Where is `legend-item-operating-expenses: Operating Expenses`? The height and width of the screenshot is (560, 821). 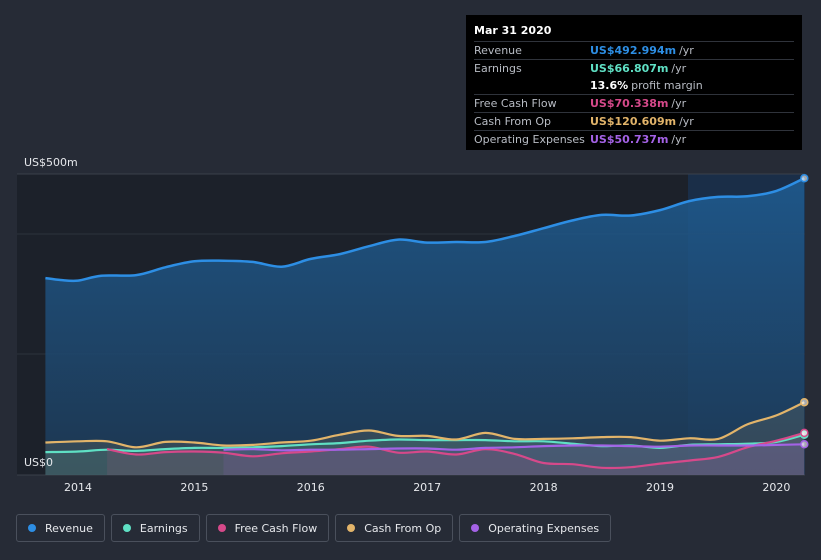 legend-item-operating-expenses: Operating Expenses is located at coordinates (535, 528).